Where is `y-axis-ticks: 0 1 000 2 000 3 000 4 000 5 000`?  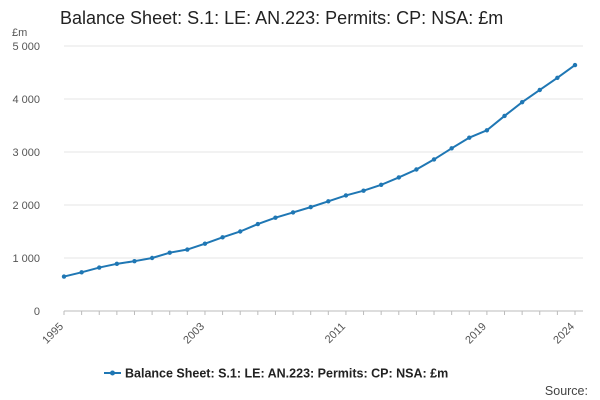
y-axis-ticks: 0 1 000 2 000 3 000 4 000 5 000 is located at coordinates (26, 179).